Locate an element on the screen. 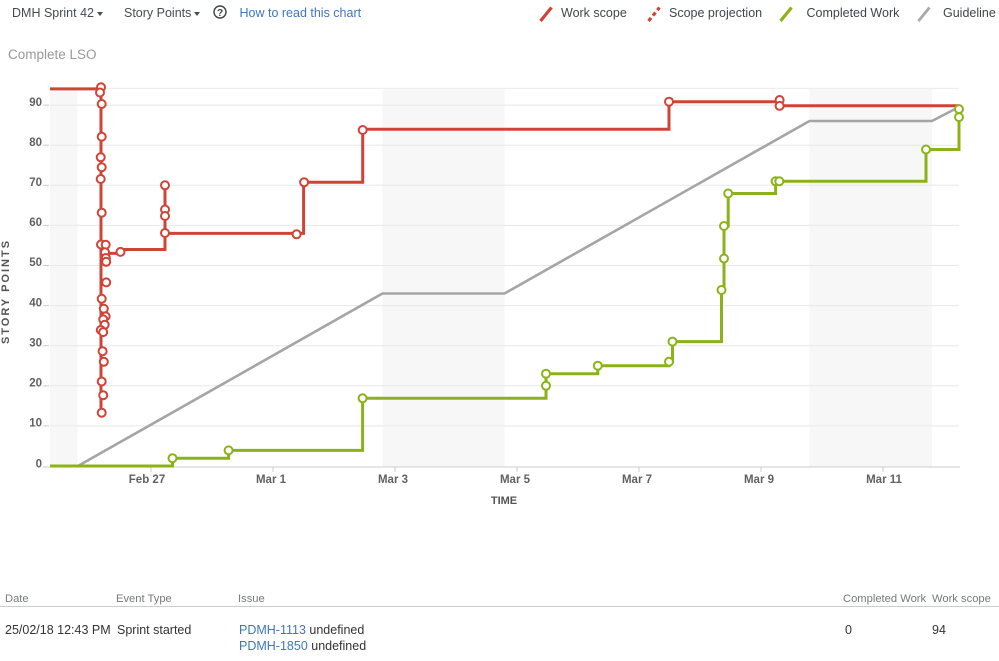  svg-text: Mar 3 is located at coordinates (393, 480).